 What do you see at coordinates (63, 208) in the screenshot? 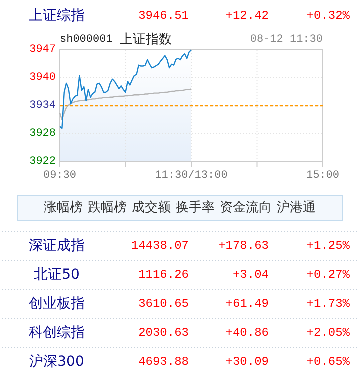
I see `text: 涨幅榜` at bounding box center [63, 208].